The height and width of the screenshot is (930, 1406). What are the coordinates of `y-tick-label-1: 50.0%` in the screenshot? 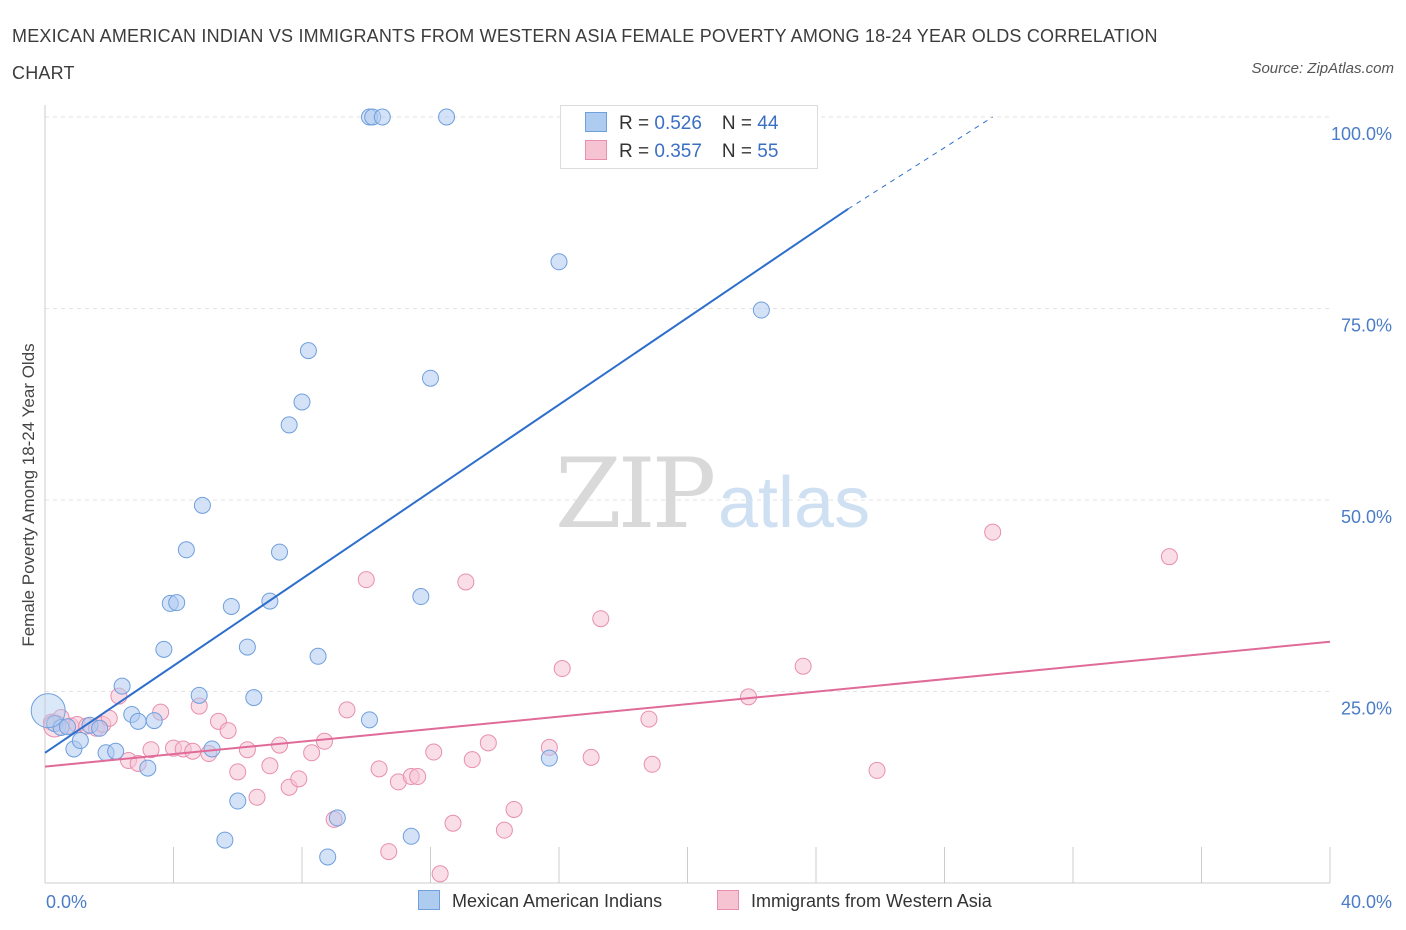 It's located at (1366, 517).